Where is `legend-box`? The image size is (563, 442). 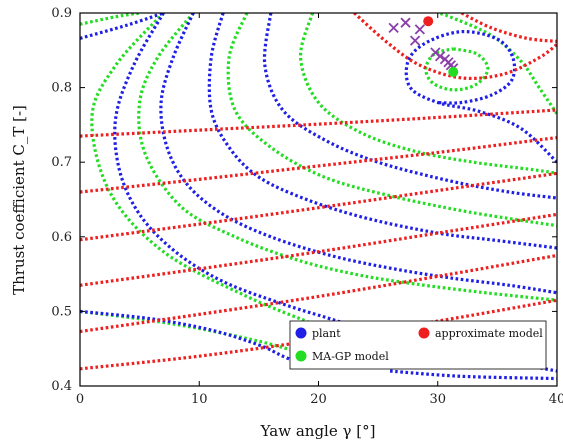 legend-box is located at coordinates (418, 345).